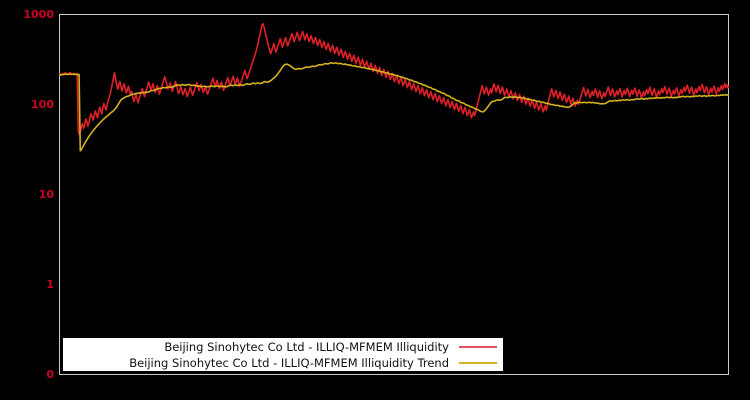  I want to click on y-tick-label-1000: 1000, so click(38, 14).